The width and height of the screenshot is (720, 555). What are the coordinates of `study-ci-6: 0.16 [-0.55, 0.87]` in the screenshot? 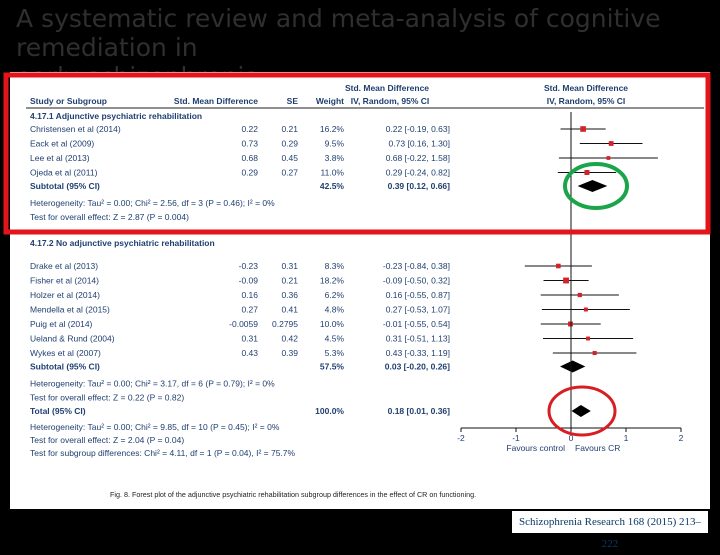 It's located at (418, 295).